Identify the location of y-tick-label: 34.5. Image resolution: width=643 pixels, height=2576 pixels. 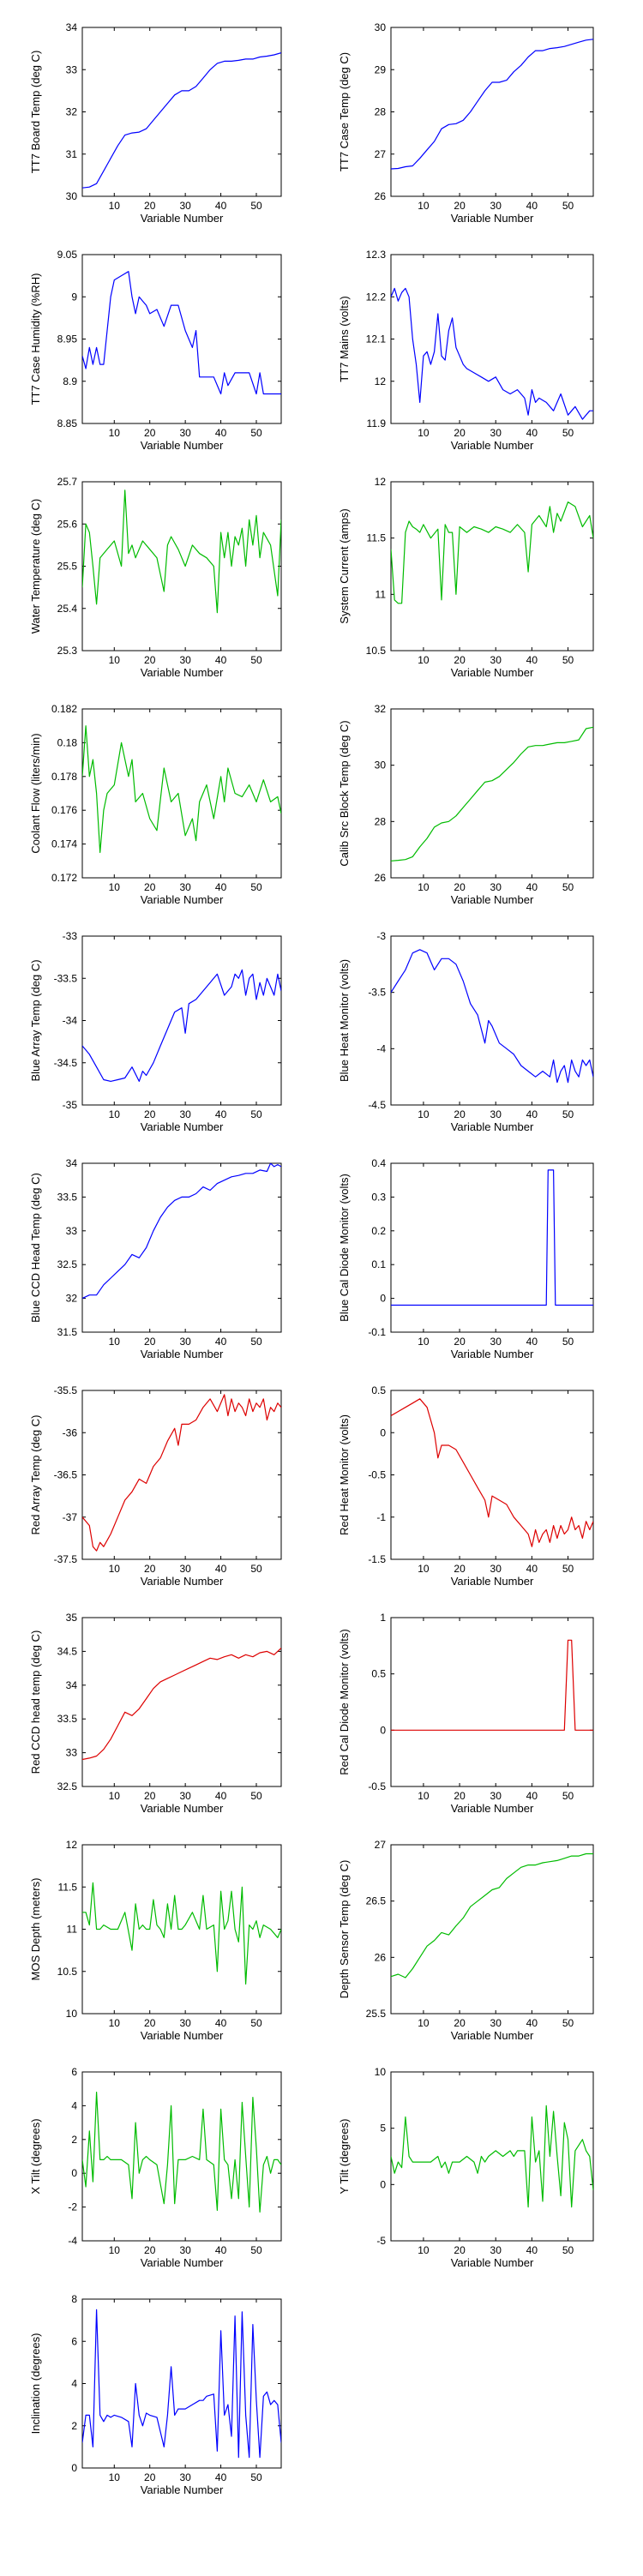
(67, 1651).